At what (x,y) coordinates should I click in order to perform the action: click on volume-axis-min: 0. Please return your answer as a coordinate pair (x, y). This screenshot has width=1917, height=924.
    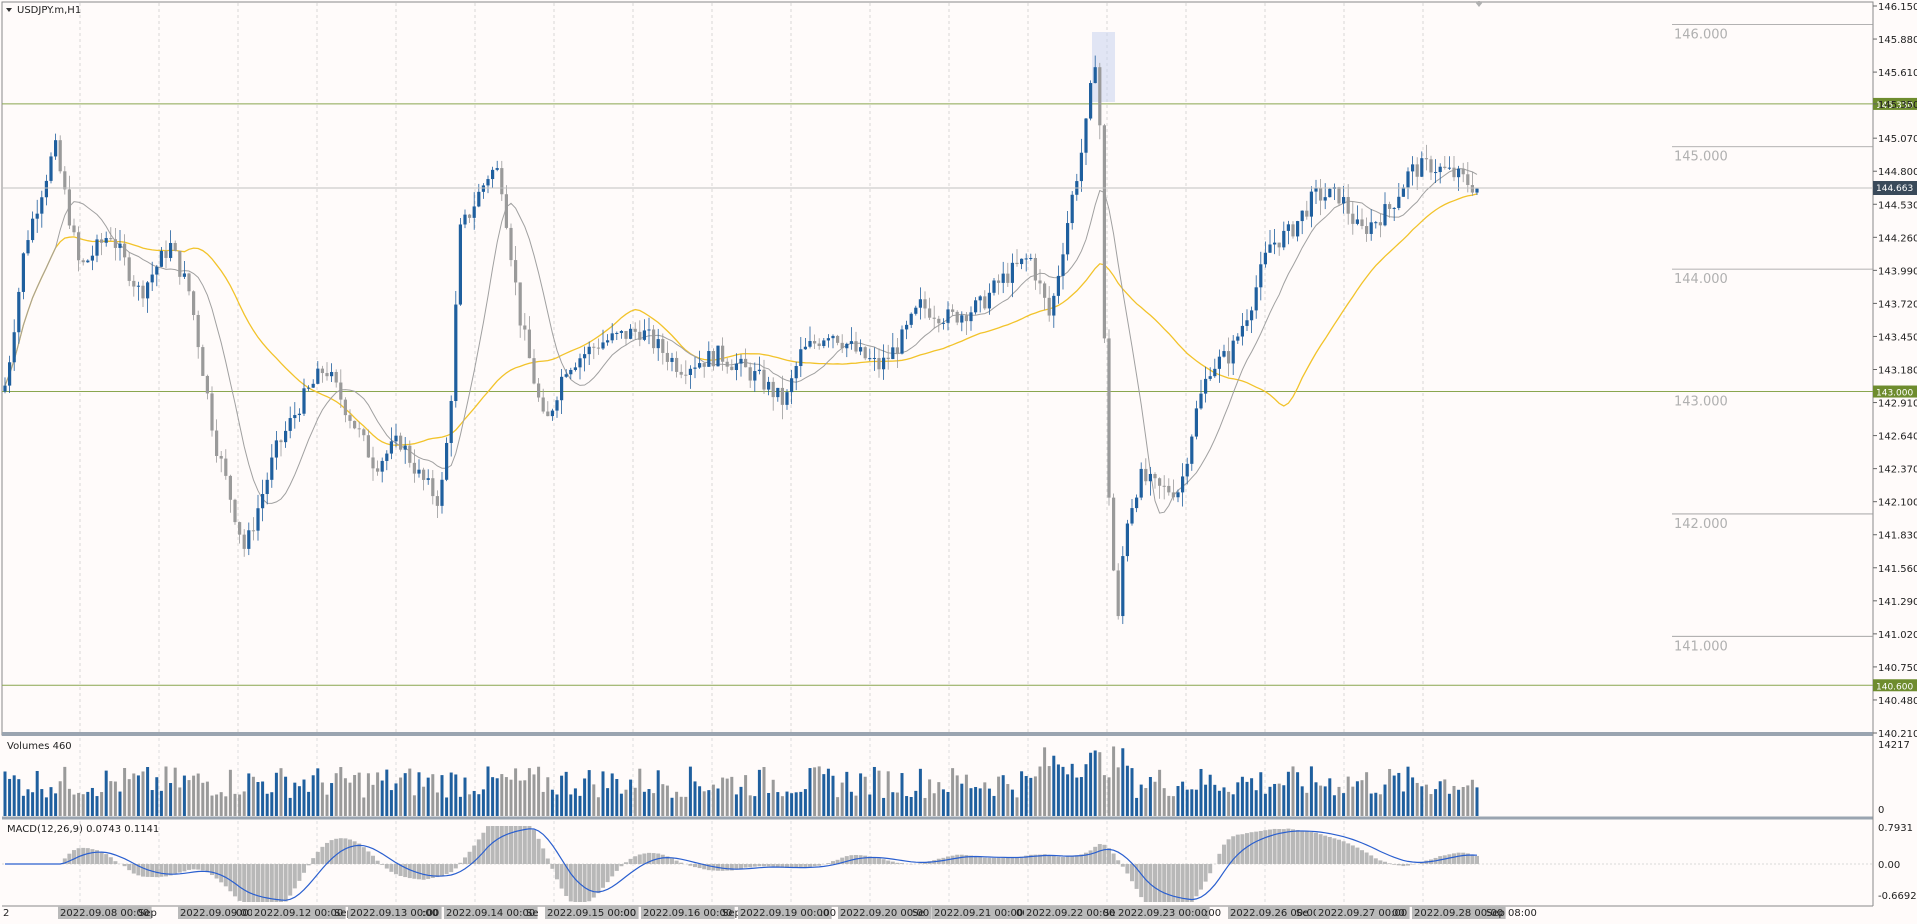
    Looking at the image, I should click on (1881, 810).